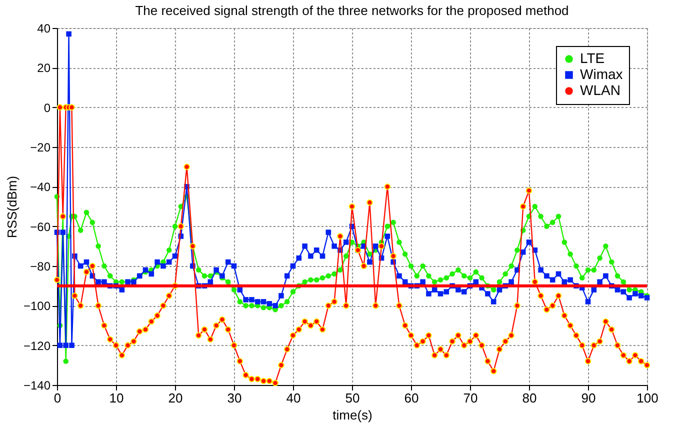  What do you see at coordinates (352, 415) in the screenshot?
I see `x-axis-title: time(s)` at bounding box center [352, 415].